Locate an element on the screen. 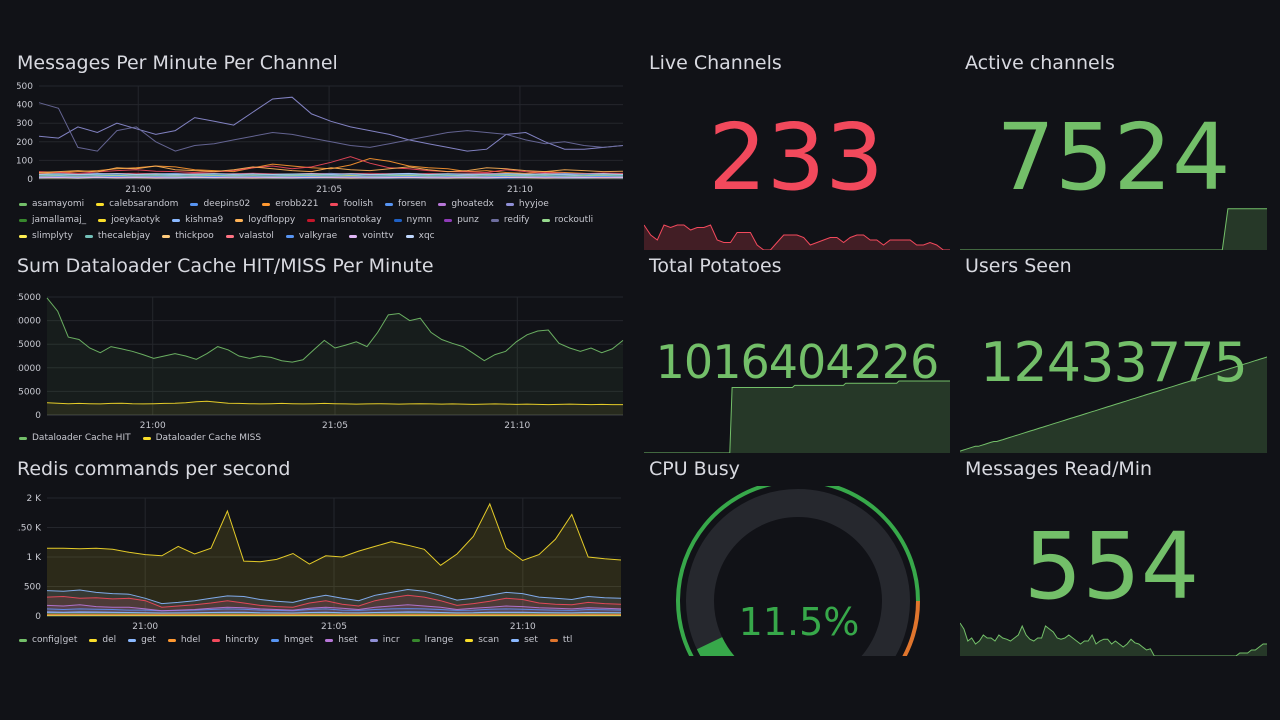 This screenshot has height=720, width=1280. series-line-set is located at coordinates (334, 612).